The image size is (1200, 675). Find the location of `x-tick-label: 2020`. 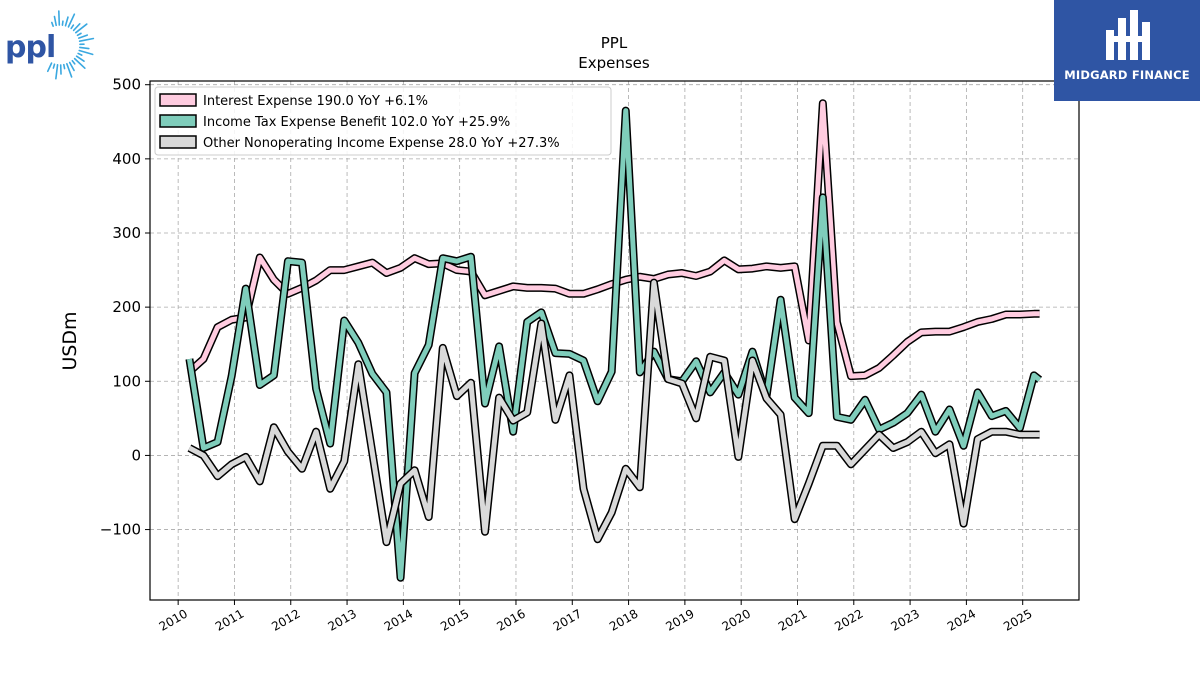

x-tick-label: 2020 is located at coordinates (736, 619).